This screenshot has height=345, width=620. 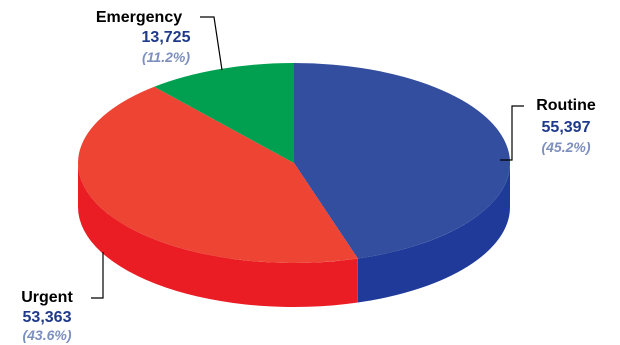 What do you see at coordinates (211, 43) in the screenshot?
I see `leader-emergency` at bounding box center [211, 43].